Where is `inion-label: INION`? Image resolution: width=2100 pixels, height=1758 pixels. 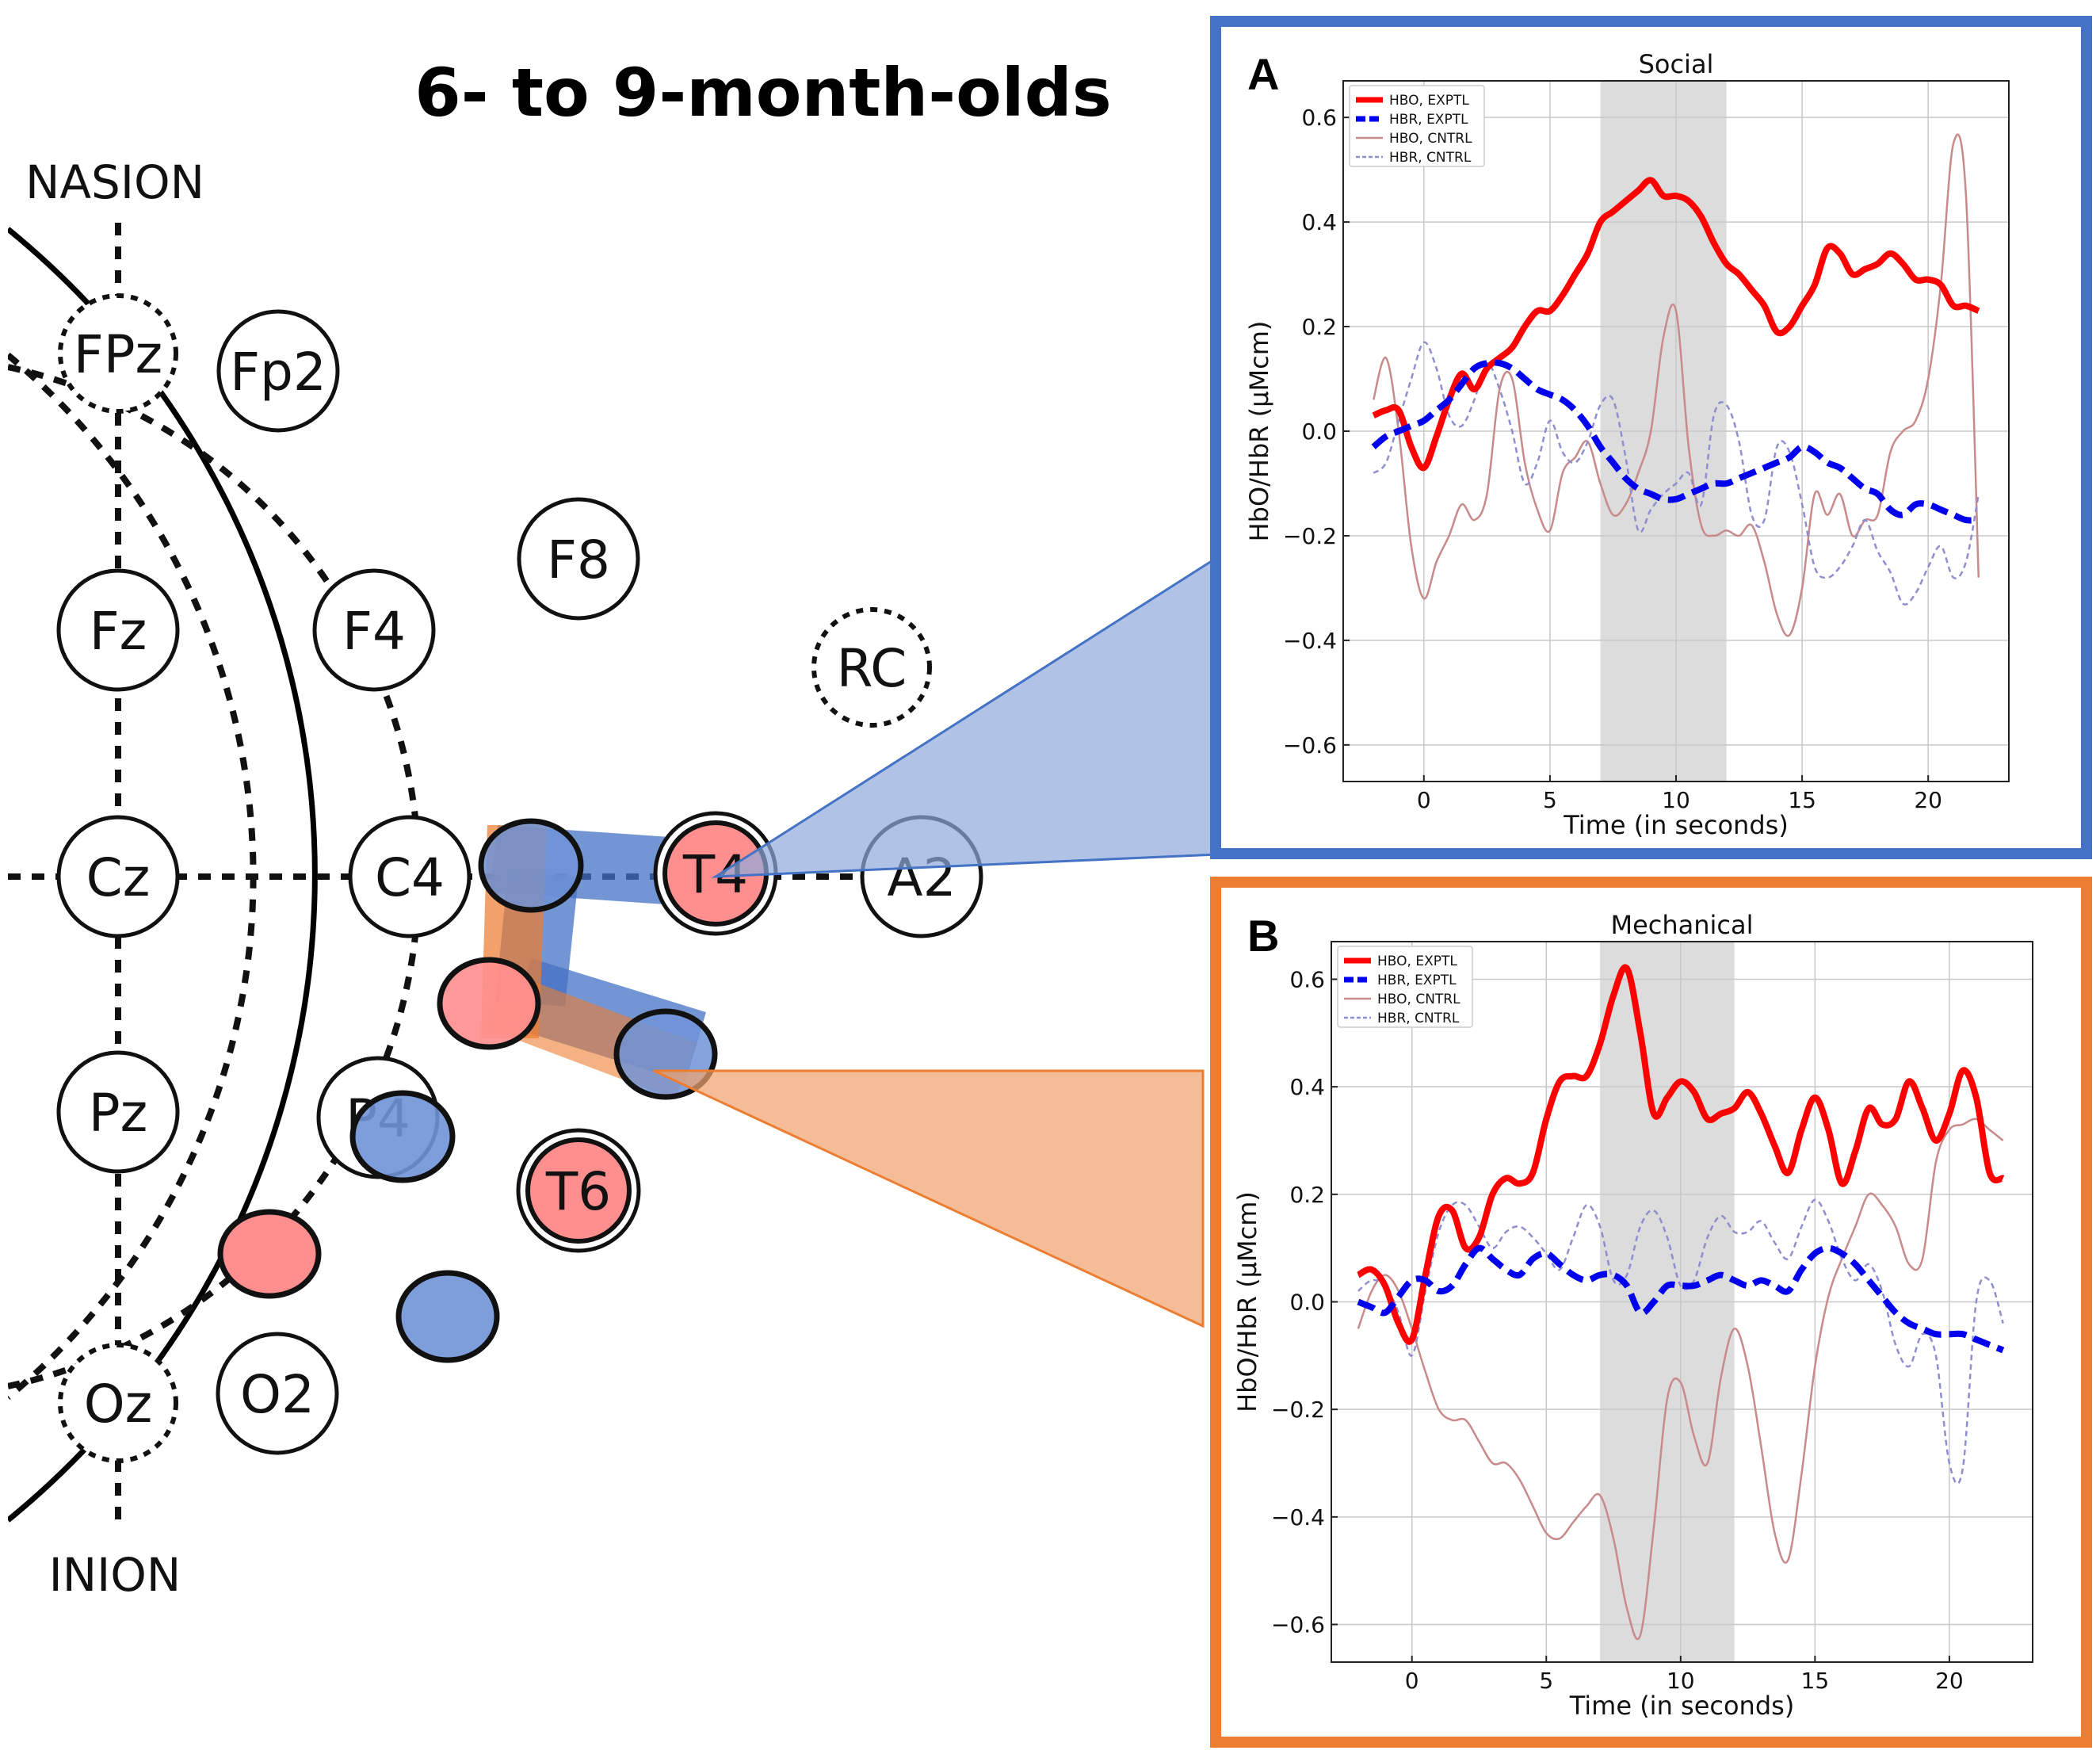 inion-label: INION is located at coordinates (115, 1575).